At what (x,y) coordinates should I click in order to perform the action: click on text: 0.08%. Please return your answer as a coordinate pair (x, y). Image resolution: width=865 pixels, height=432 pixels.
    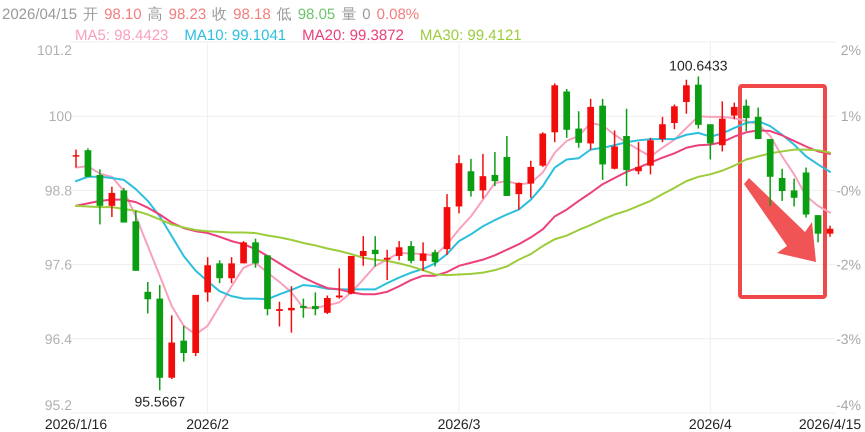
    Looking at the image, I should click on (398, 14).